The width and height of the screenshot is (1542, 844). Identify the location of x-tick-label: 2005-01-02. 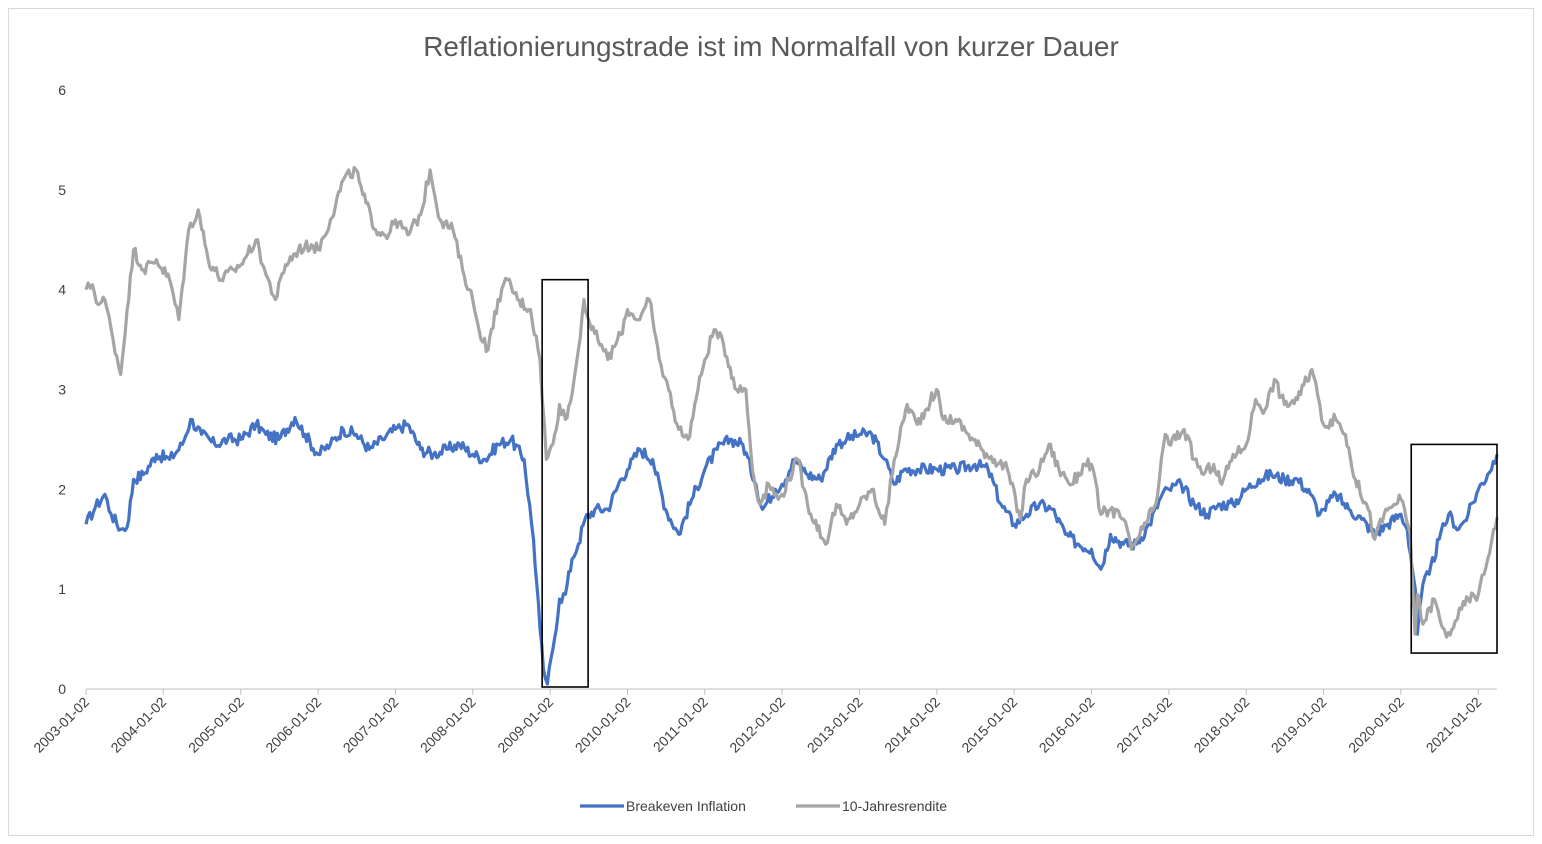
(216, 725).